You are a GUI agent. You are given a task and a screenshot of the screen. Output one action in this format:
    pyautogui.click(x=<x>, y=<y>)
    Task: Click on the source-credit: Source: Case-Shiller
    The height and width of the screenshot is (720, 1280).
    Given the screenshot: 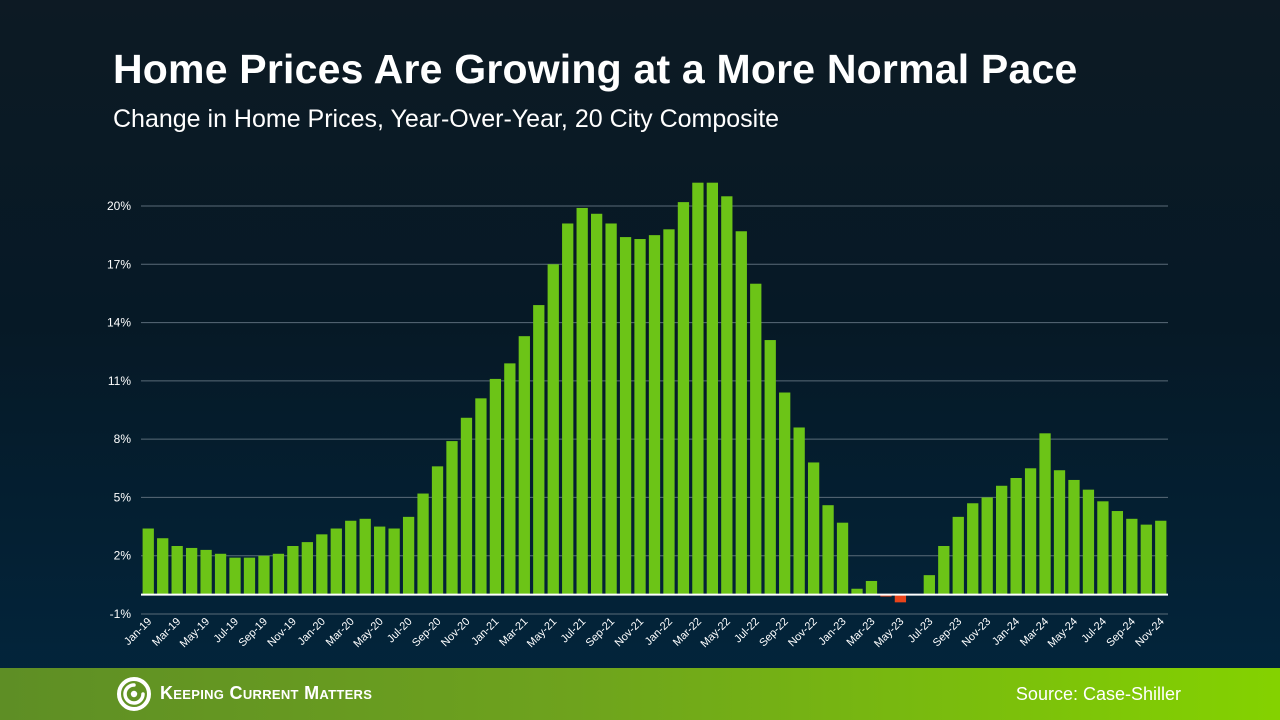 What is the action you would take?
    pyautogui.click(x=1098, y=694)
    